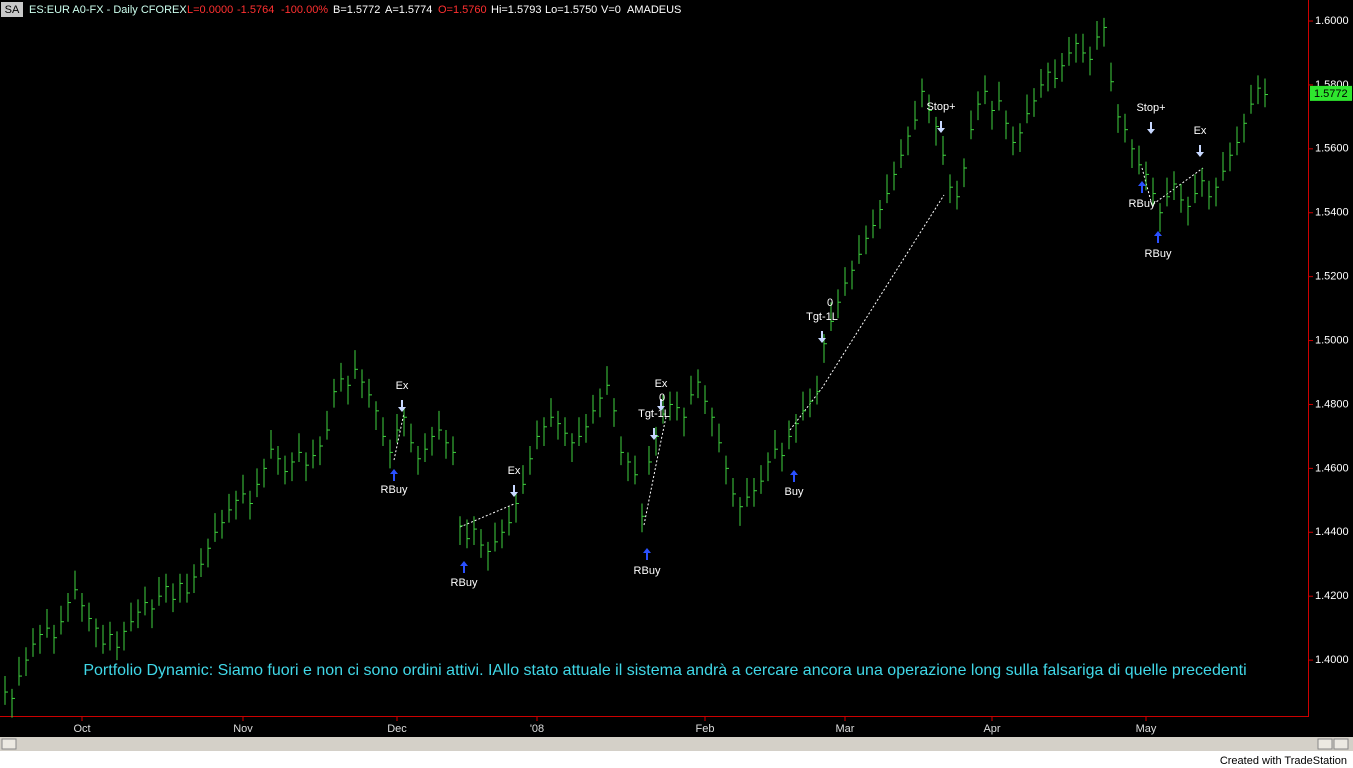  What do you see at coordinates (676, 759) in the screenshot?
I see `status-bar` at bounding box center [676, 759].